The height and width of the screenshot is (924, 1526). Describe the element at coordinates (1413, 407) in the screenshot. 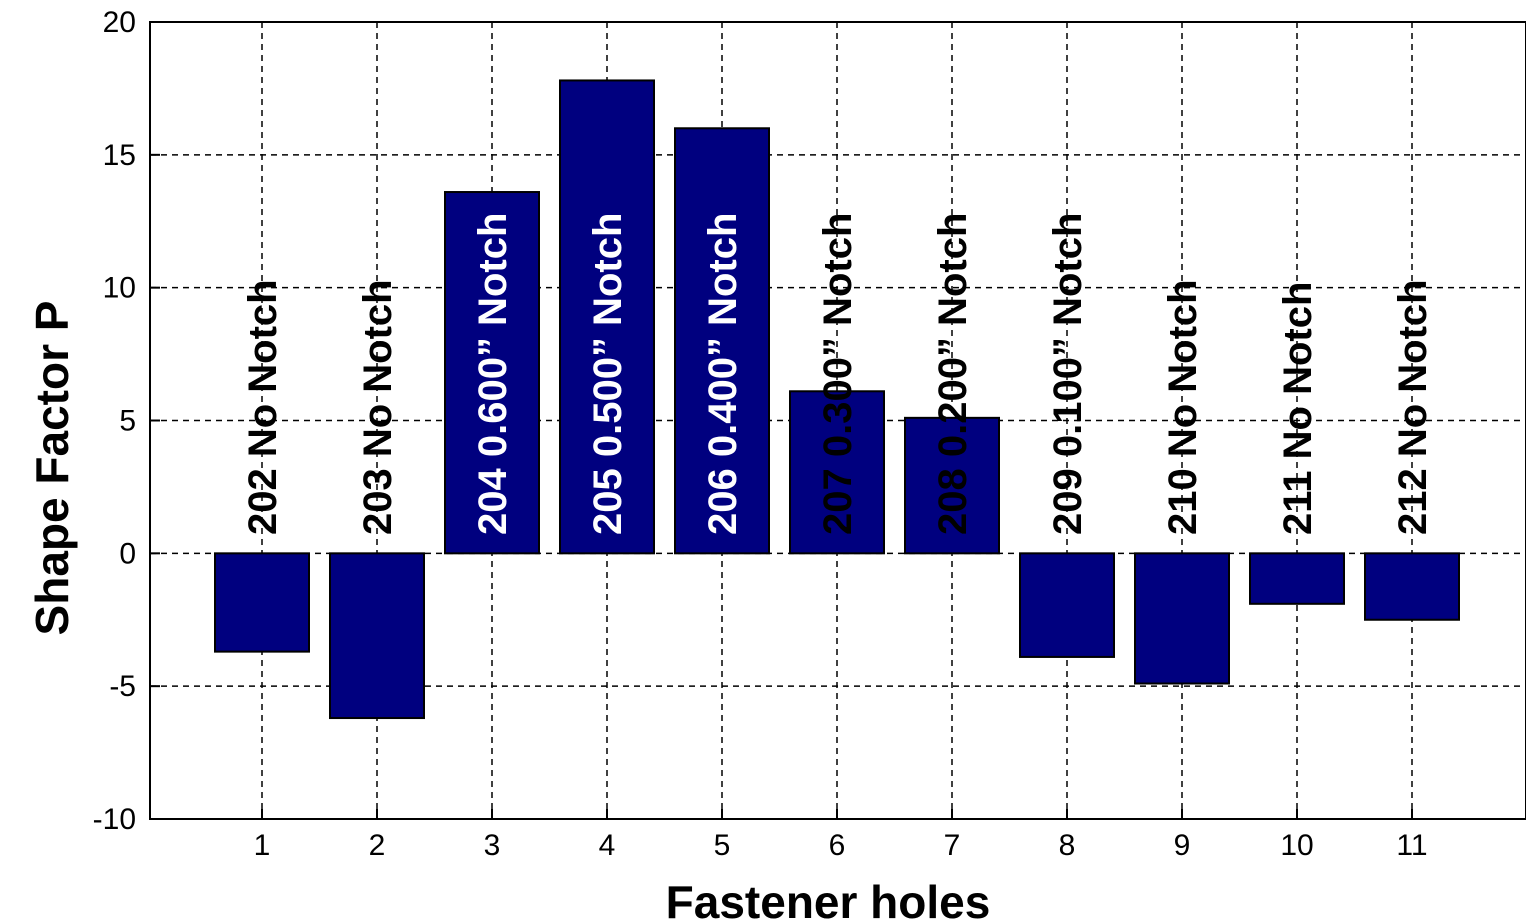

I see `bar-label: 212 No Notch` at that location.